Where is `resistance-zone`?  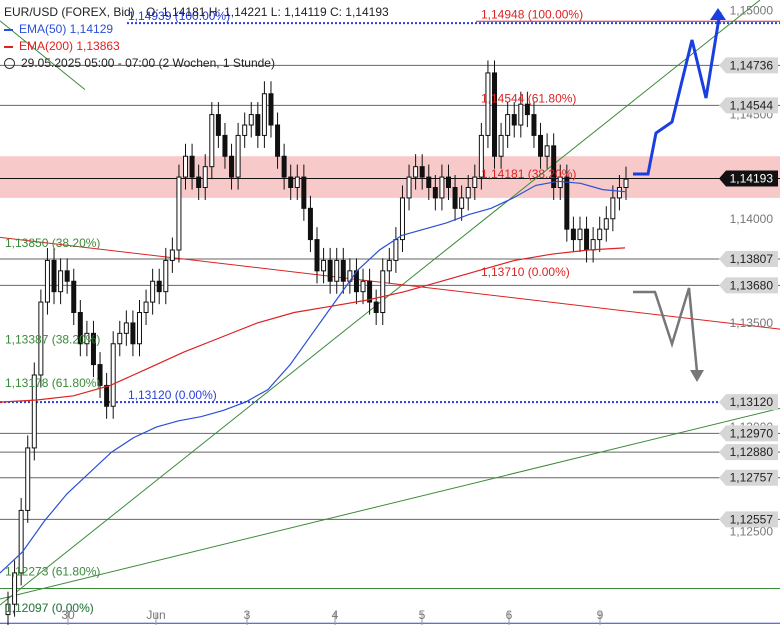
resistance-zone is located at coordinates (390, 177).